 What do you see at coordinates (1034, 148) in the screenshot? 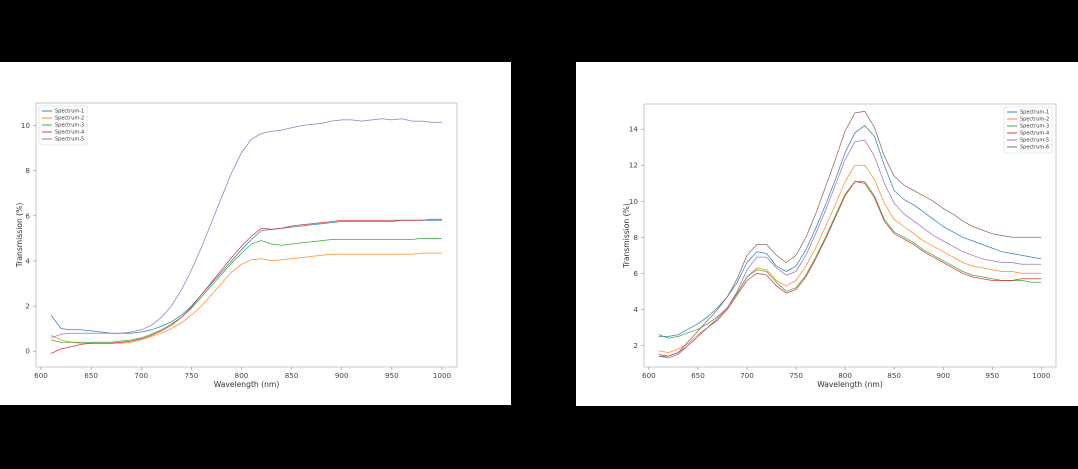
I see `legend-label: Spectrum-6` at bounding box center [1034, 148].